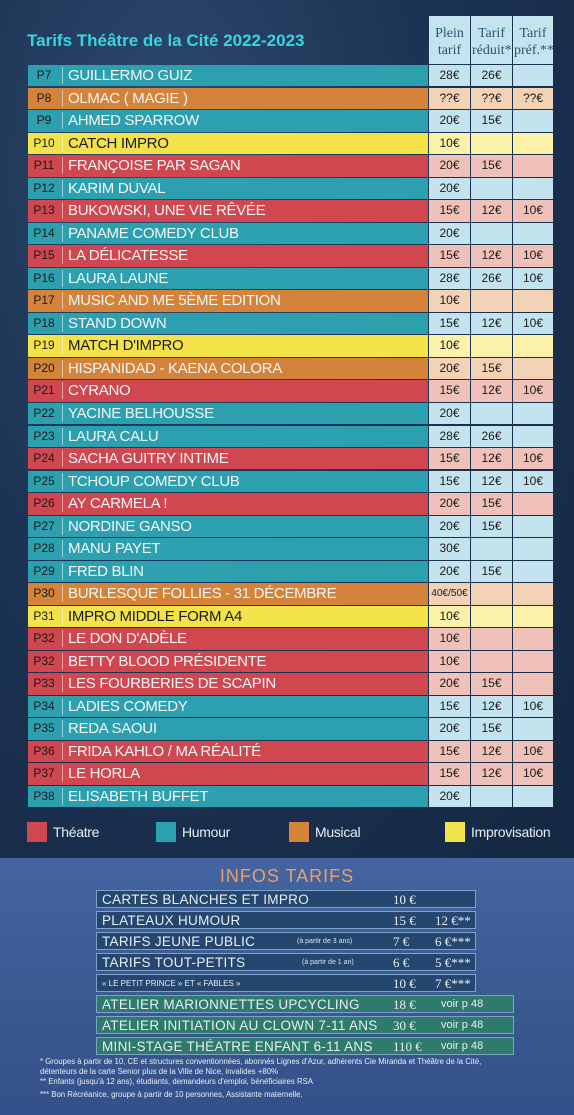 The image size is (574, 1115). What do you see at coordinates (290, 751) in the screenshot?
I see `table-row: P36 FRIDA KAHLO / MA RÉALITÉ 15€ 12€ 10€` at bounding box center [290, 751].